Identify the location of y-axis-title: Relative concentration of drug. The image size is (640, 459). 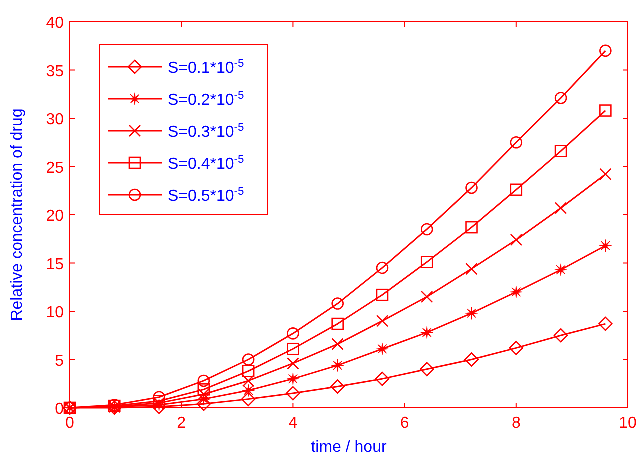
(17, 215).